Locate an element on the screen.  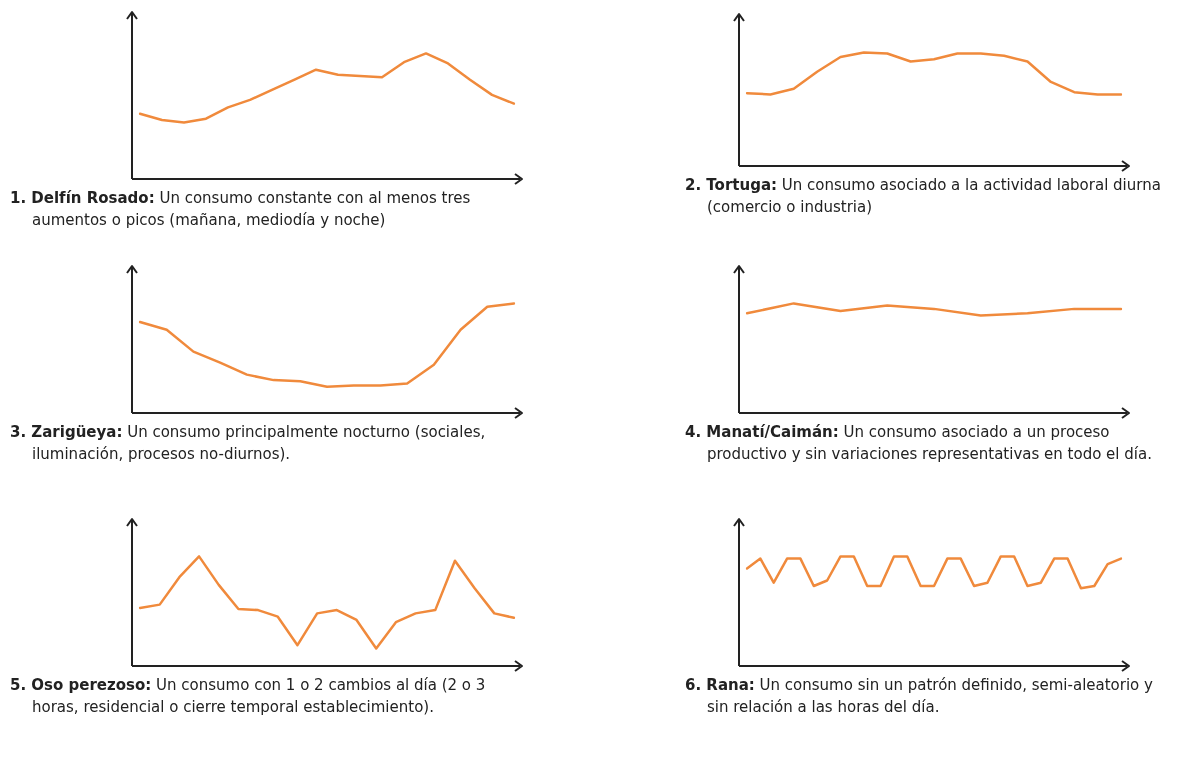
text: 1. Delfín Rosado: is located at coordinates (82, 198).